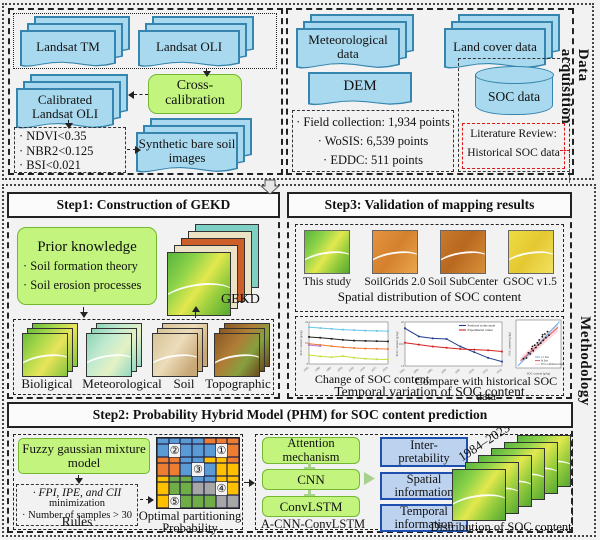 The height and width of the screenshot is (540, 600). Describe the element at coordinates (397, 344) in the screenshot. I see `svg-text: SOC content (g/kg)` at that location.